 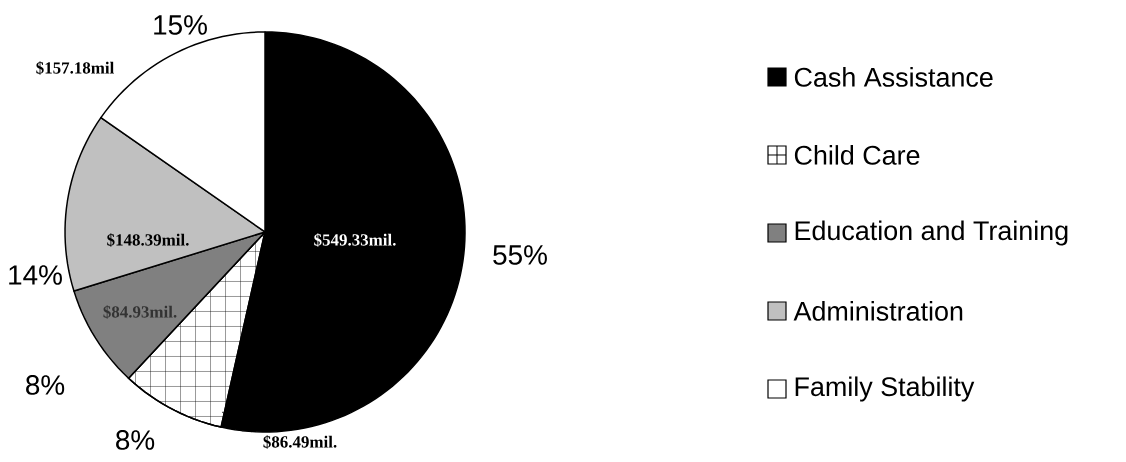 I want to click on legend-label: Education and Training, so click(x=931, y=233).